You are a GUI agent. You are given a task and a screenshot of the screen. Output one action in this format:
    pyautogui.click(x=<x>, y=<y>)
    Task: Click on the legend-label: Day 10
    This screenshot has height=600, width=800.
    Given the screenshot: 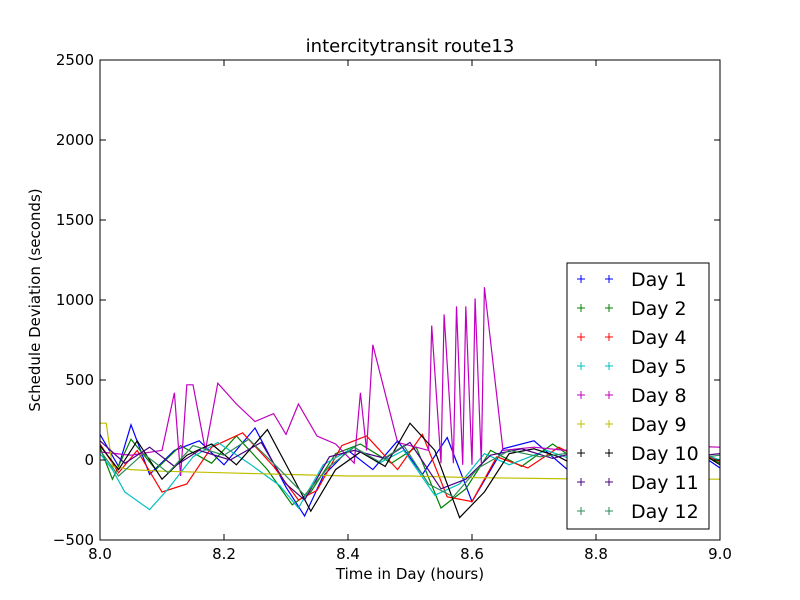 What is the action you would take?
    pyautogui.click(x=665, y=454)
    